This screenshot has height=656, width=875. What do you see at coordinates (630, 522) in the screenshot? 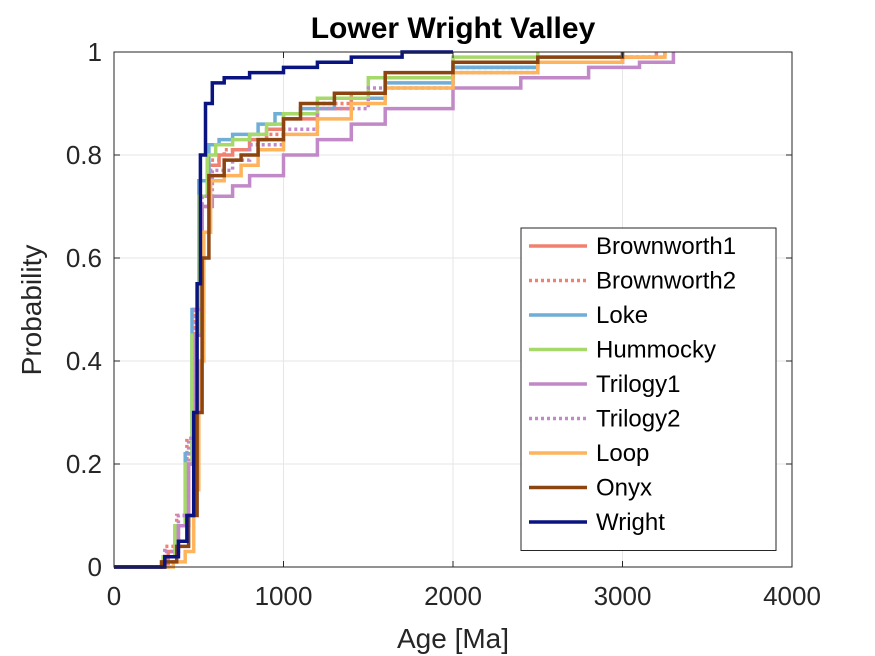
I see `legend-label-wright: Wright` at bounding box center [630, 522].